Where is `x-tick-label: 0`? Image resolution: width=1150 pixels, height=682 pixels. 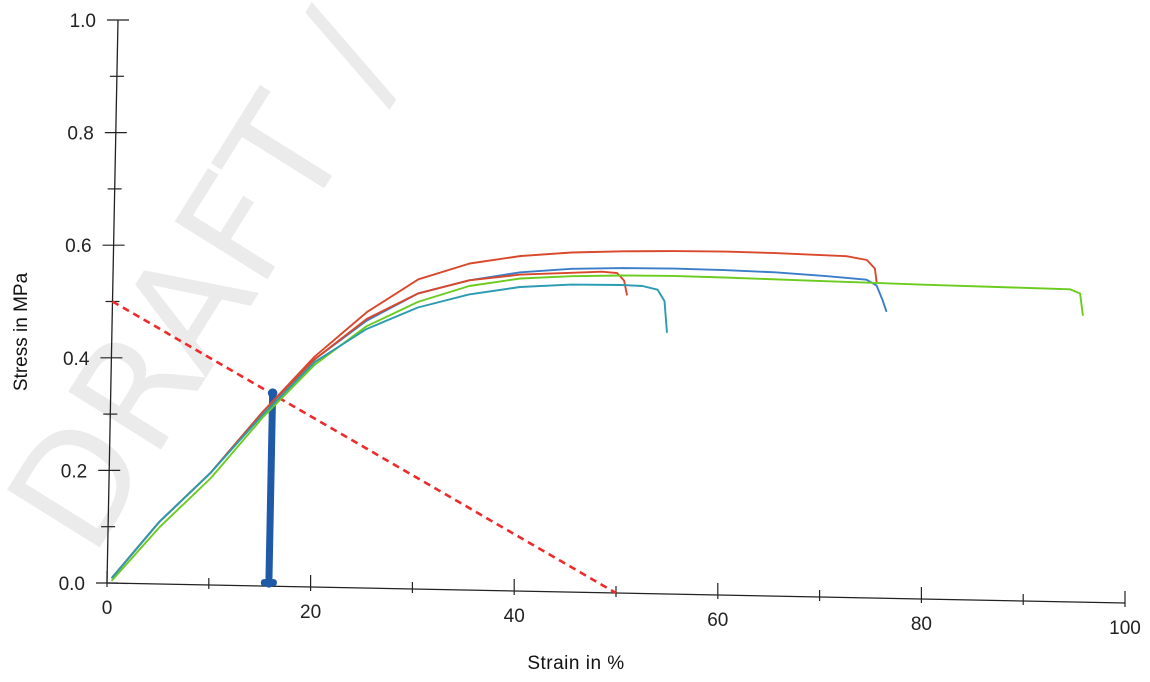 x-tick-label: 0 is located at coordinates (107, 608).